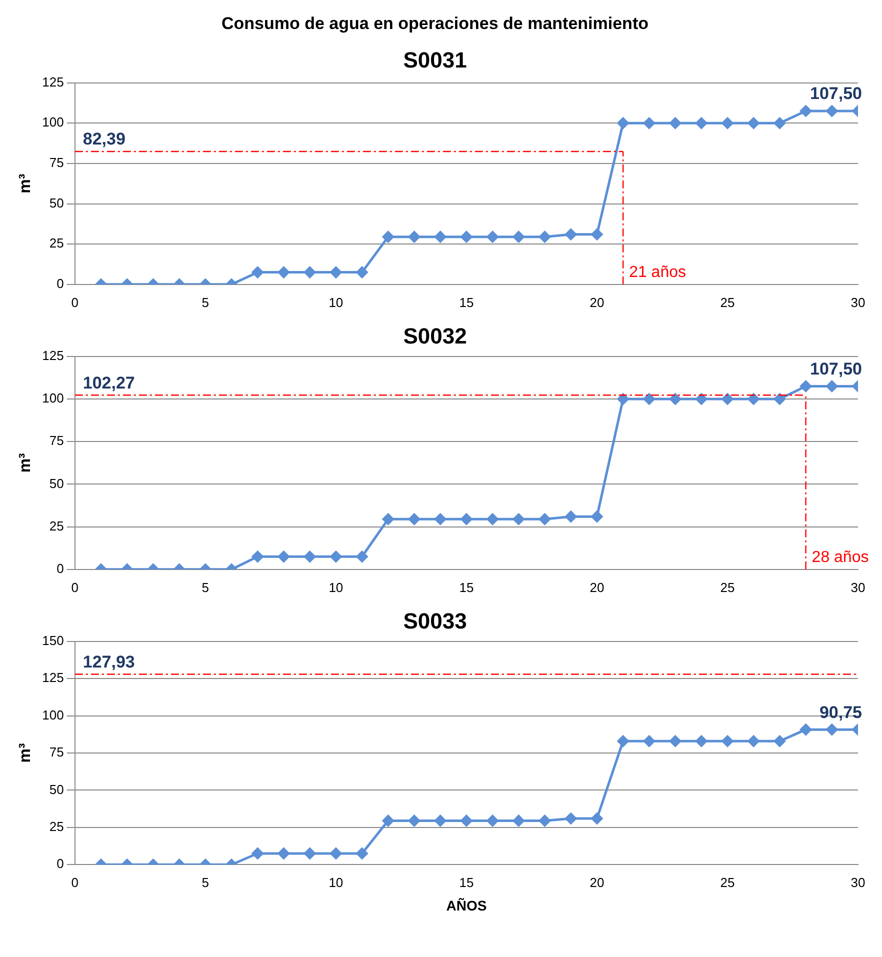 This screenshot has width=882, height=957. Describe the element at coordinates (836, 368) in the screenshot. I see `data-label: 107,50` at that location.